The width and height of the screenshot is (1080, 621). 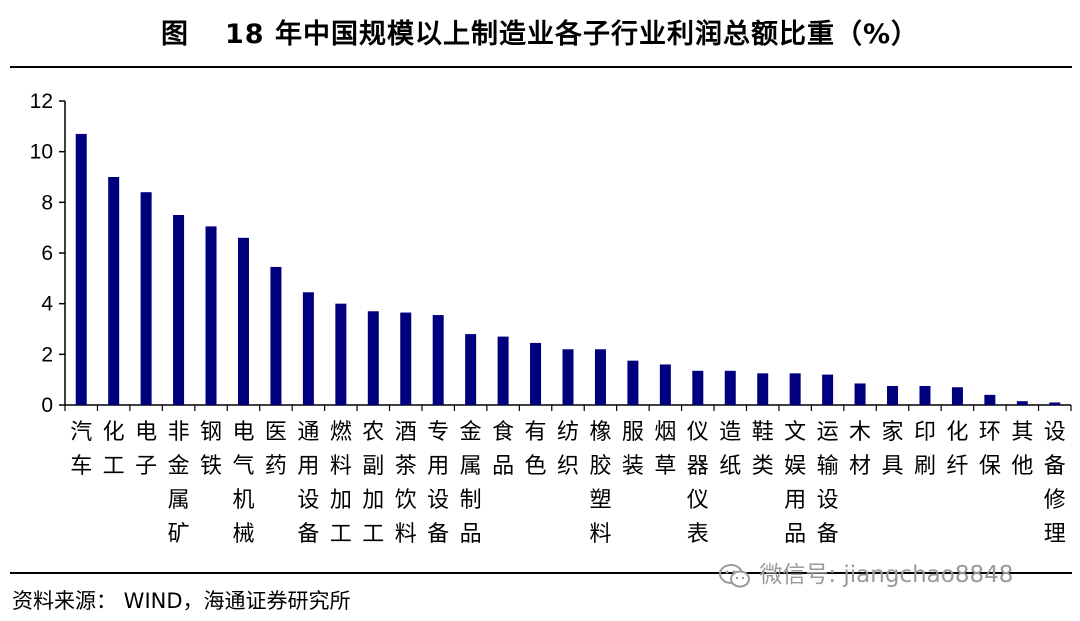 What do you see at coordinates (536, 449) in the screenshot?
I see `x-category-label: 有色` at bounding box center [536, 449].